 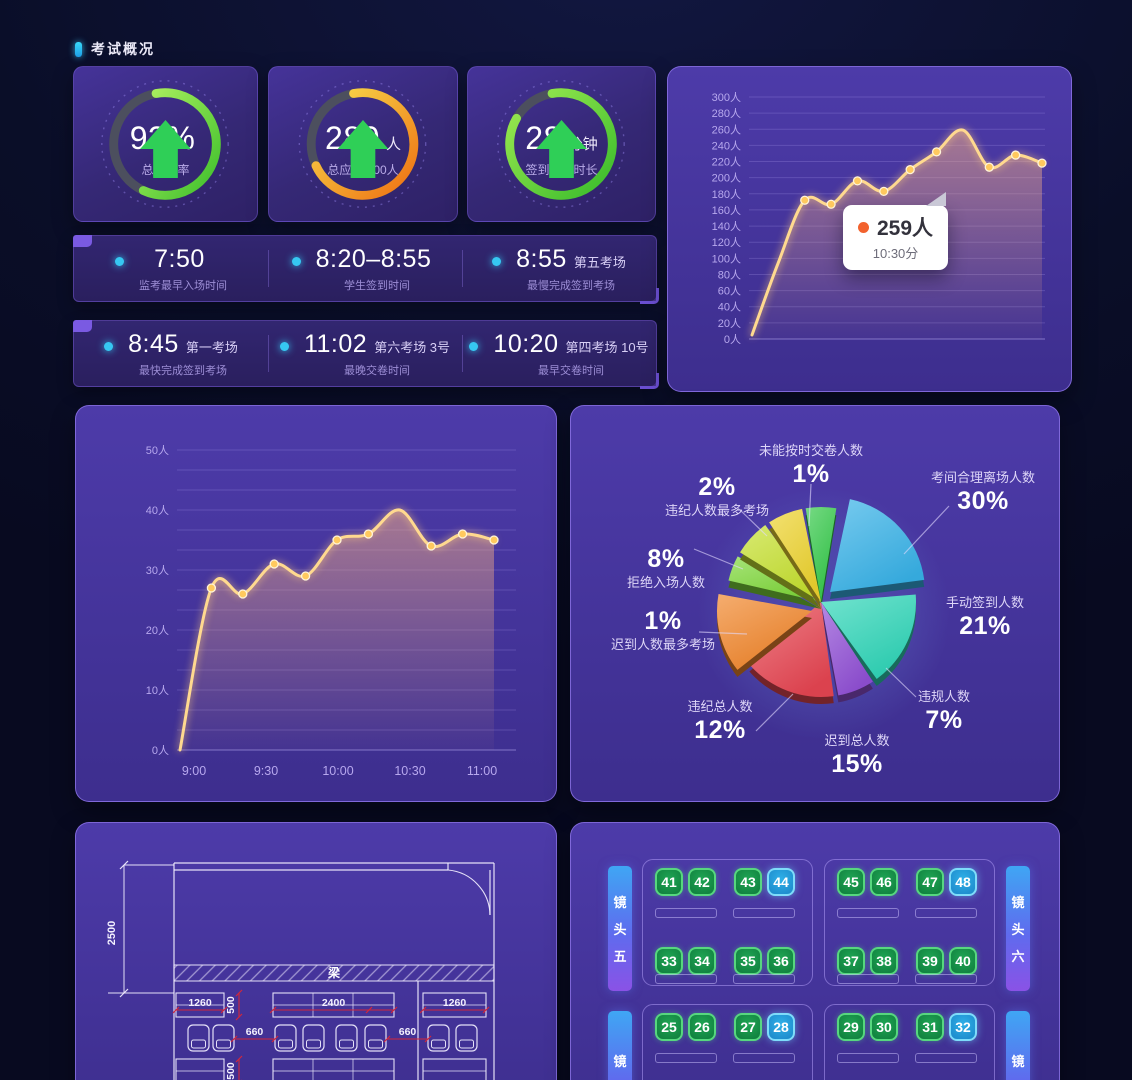 What do you see at coordinates (851, 961) in the screenshot?
I see `seat-37: 37` at bounding box center [851, 961].